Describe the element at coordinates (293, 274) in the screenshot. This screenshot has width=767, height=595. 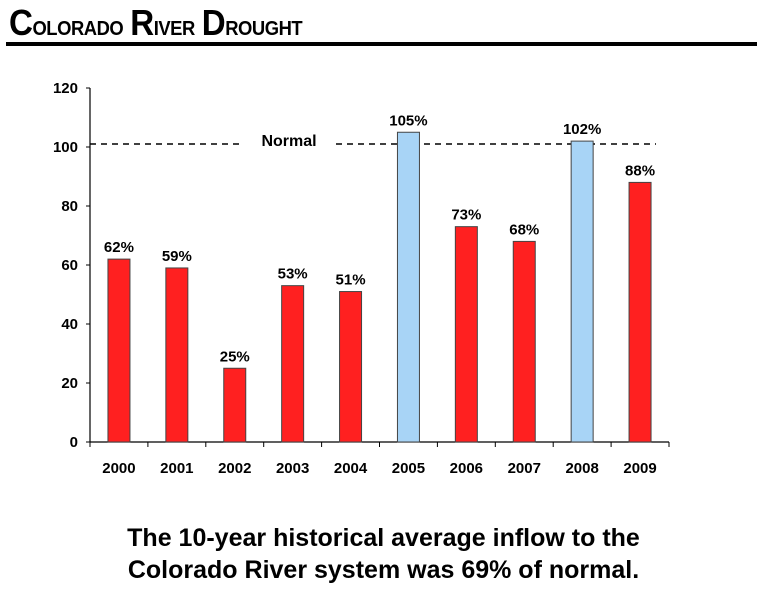
I see `data-label-2003: 53%` at that location.